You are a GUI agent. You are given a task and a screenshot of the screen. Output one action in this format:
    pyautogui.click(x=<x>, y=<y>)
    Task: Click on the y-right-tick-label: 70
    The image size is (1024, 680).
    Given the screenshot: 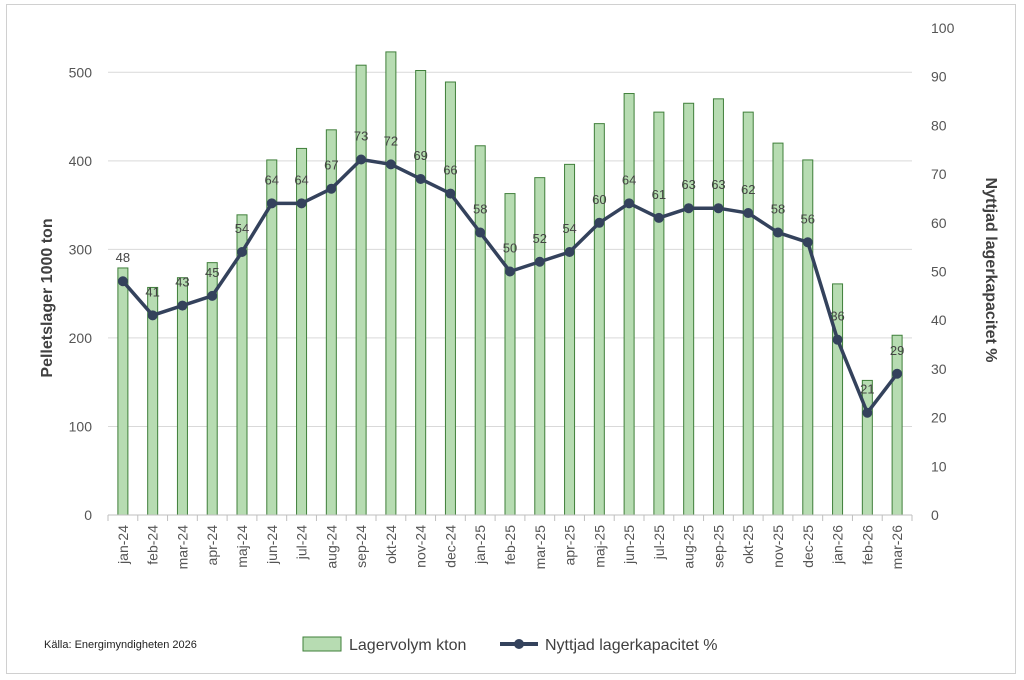 What is the action you would take?
    pyautogui.click(x=939, y=174)
    